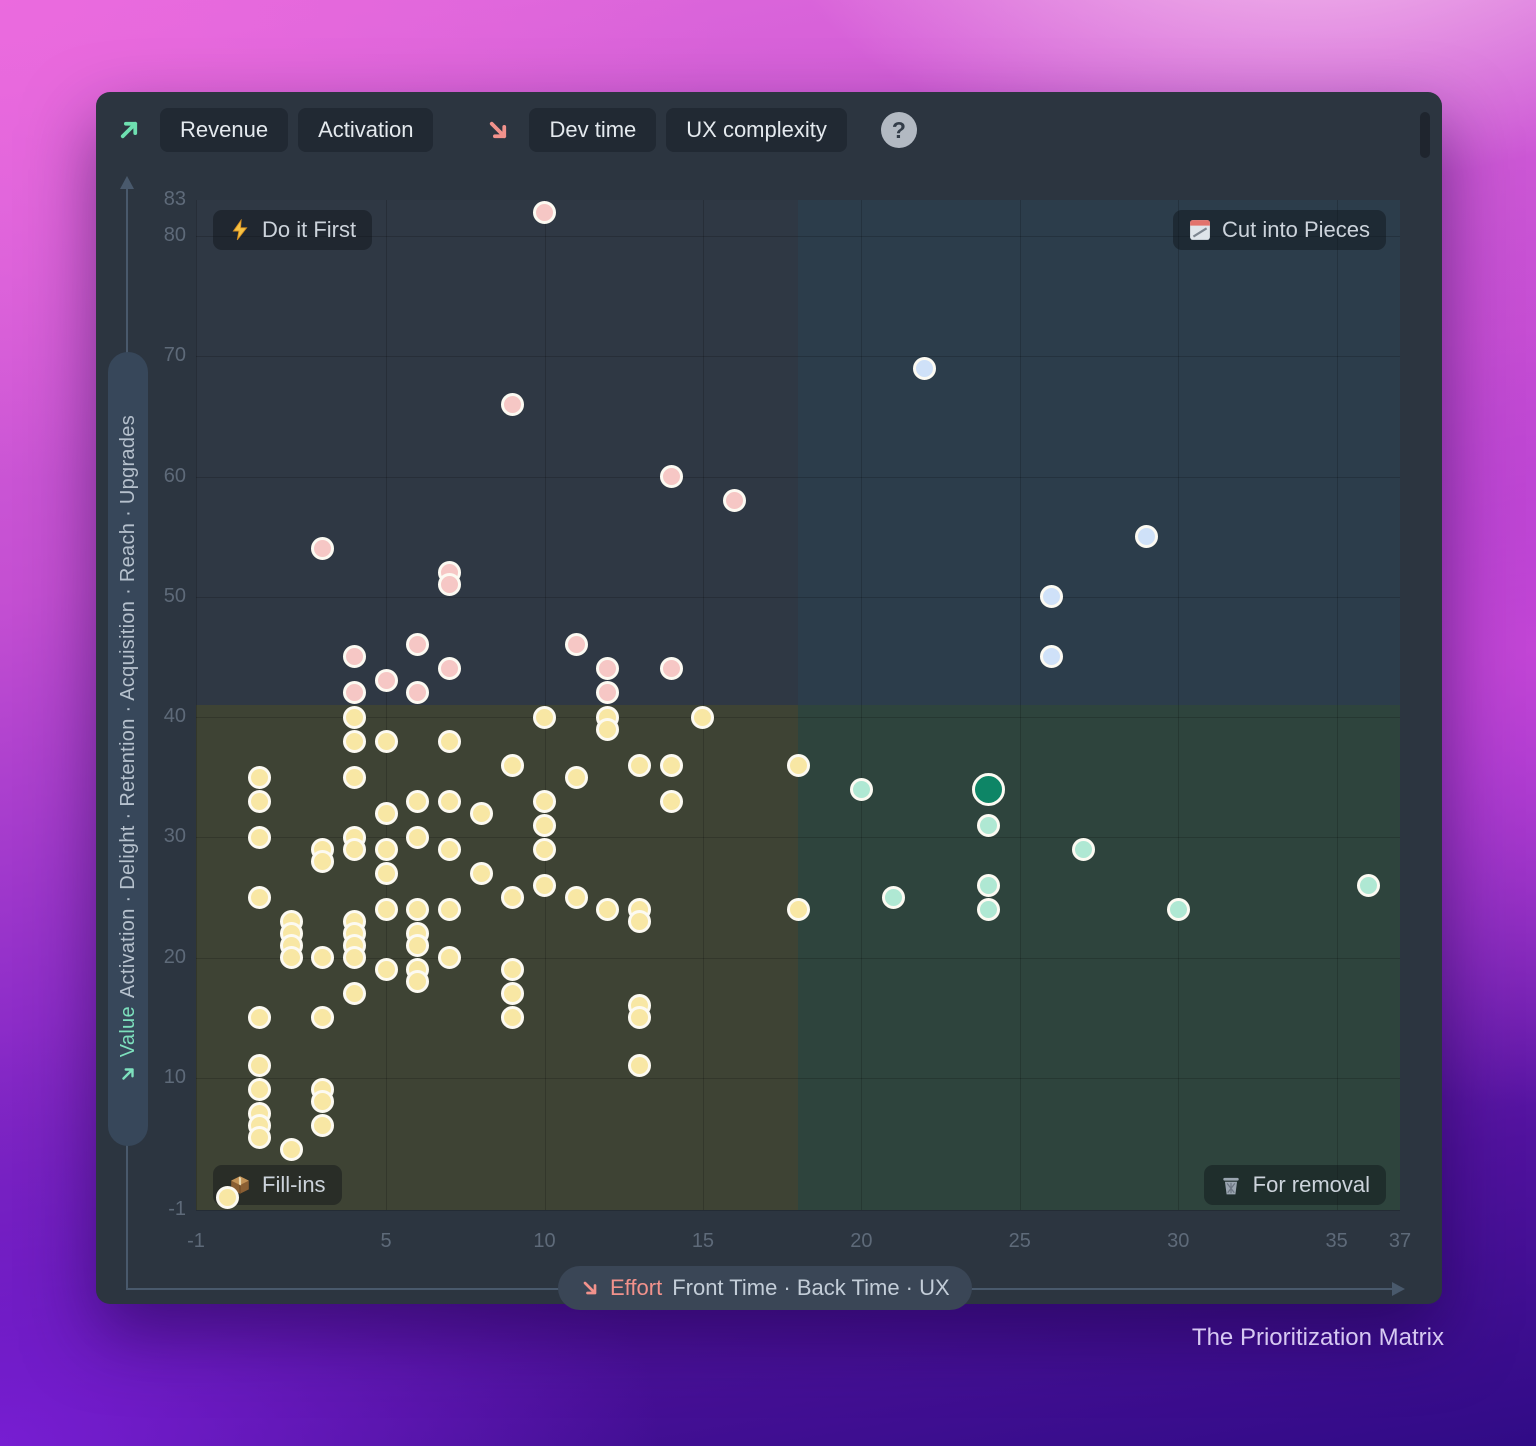  What do you see at coordinates (1425, 135) in the screenshot?
I see `toolbar-scrollbar-thumb` at bounding box center [1425, 135].